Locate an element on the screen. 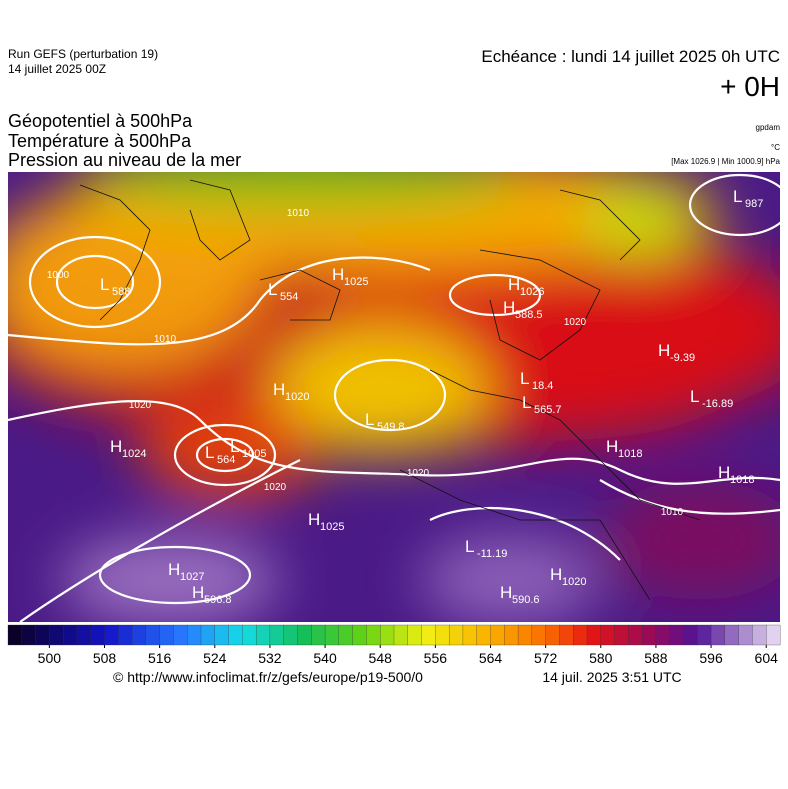  center-value: 565.7 is located at coordinates (548, 410).